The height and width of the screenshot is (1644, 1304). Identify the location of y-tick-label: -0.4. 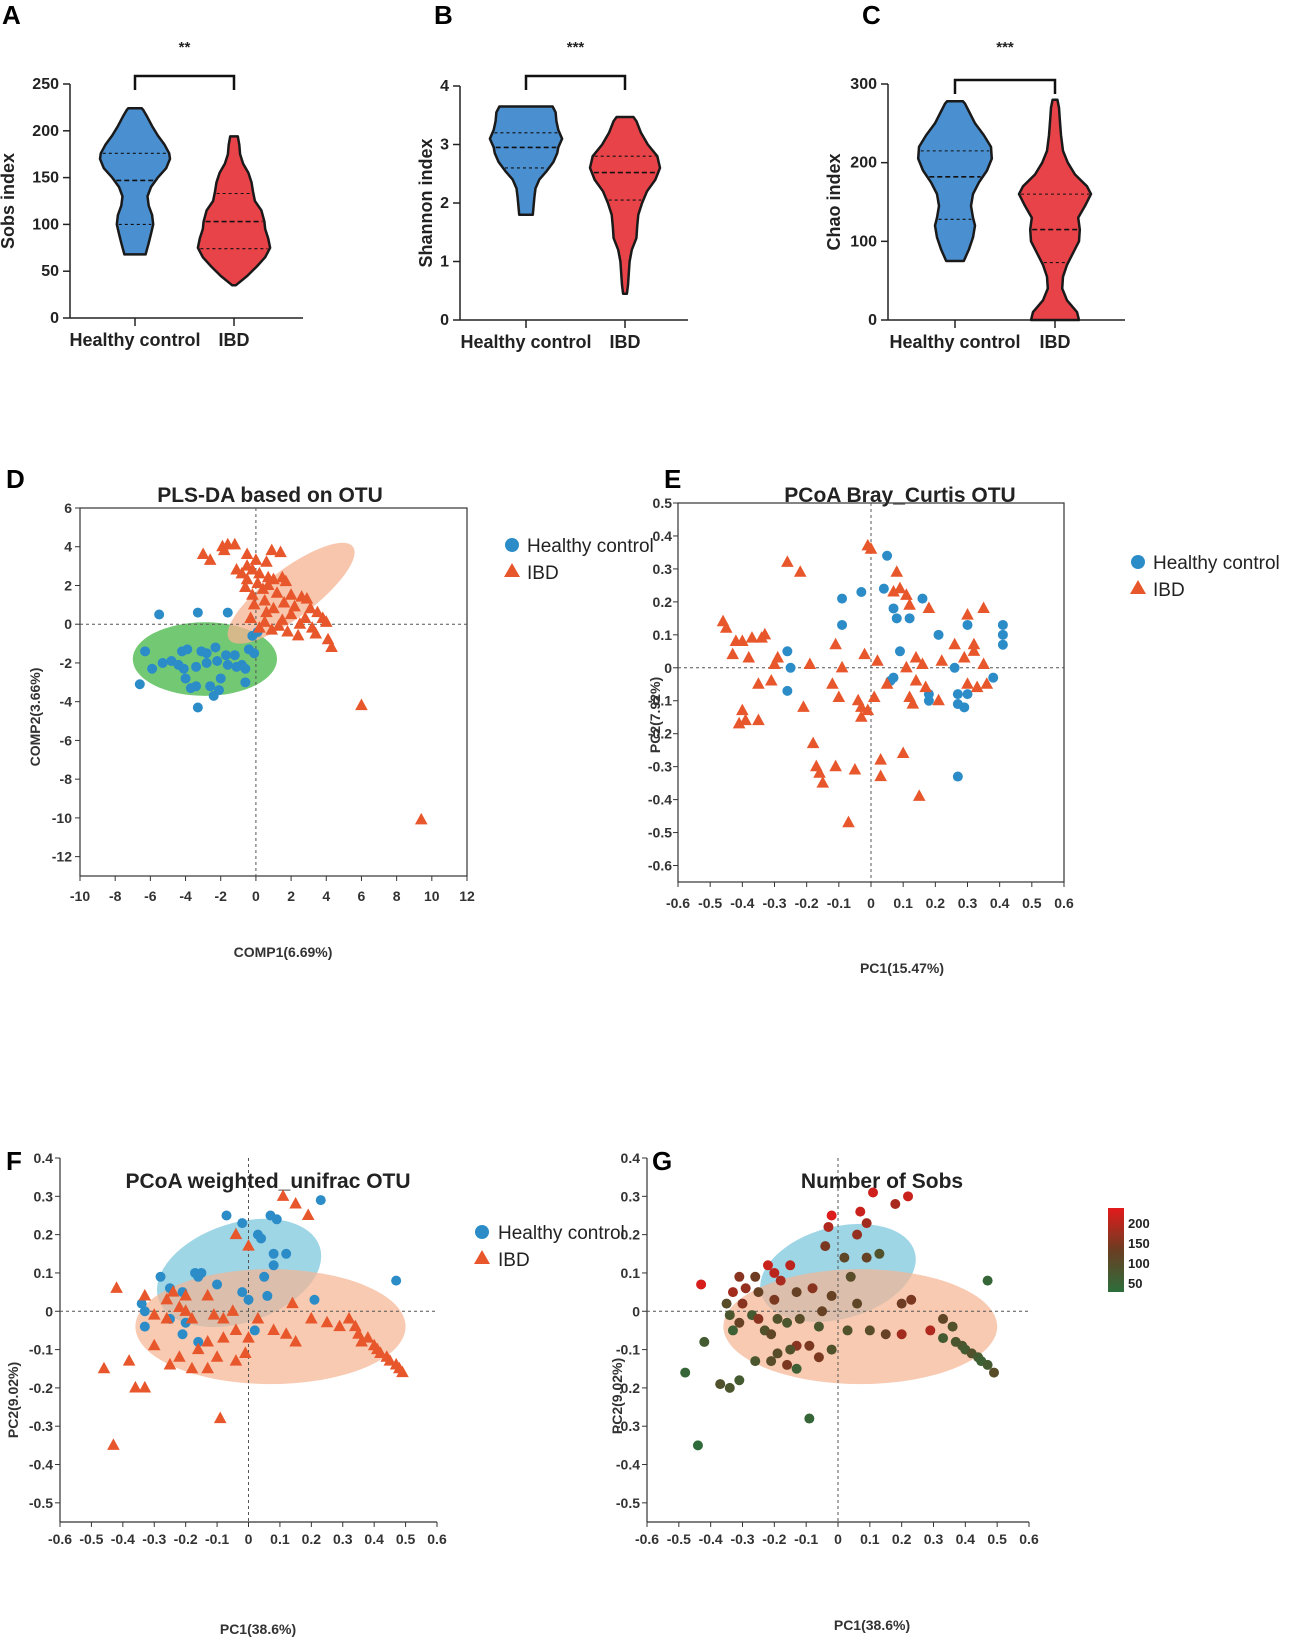
(628, 1465).